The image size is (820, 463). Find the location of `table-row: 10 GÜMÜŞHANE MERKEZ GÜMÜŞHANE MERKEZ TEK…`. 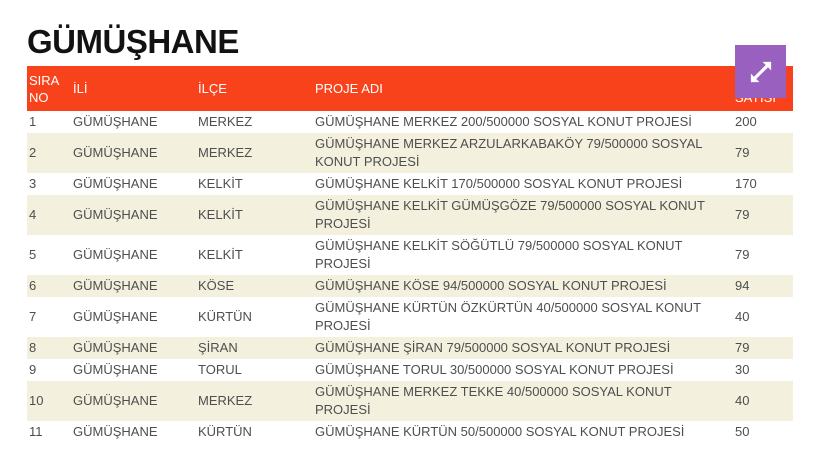

table-row: 10 GÜMÜŞHANE MERKEZ GÜMÜŞHANE MERKEZ TEK… is located at coordinates (410, 401).